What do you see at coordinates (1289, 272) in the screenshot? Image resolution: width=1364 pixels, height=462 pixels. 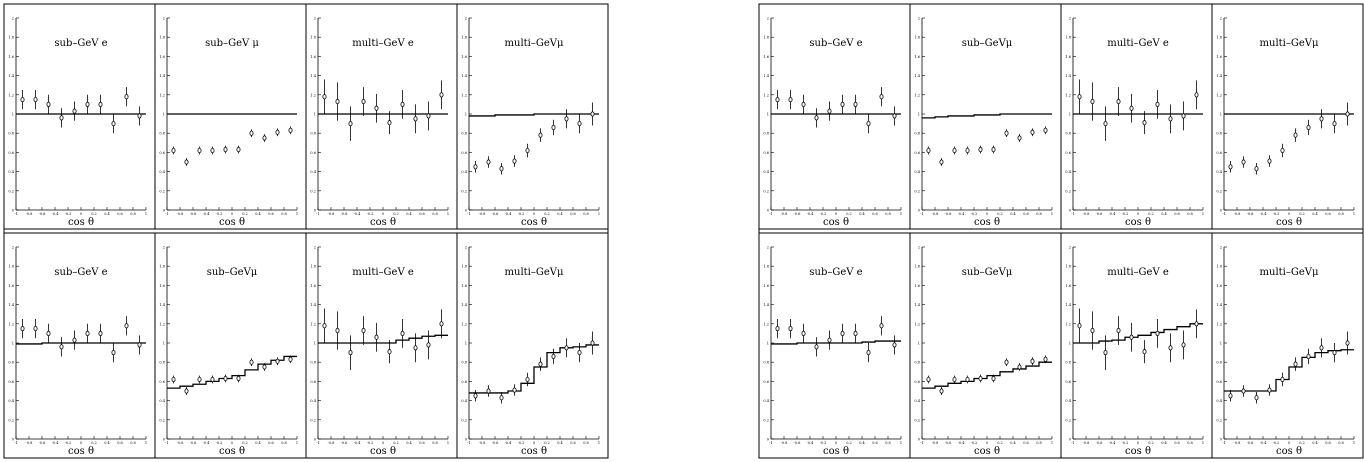 I see `subplot-title: multi–GeVμ` at bounding box center [1289, 272].